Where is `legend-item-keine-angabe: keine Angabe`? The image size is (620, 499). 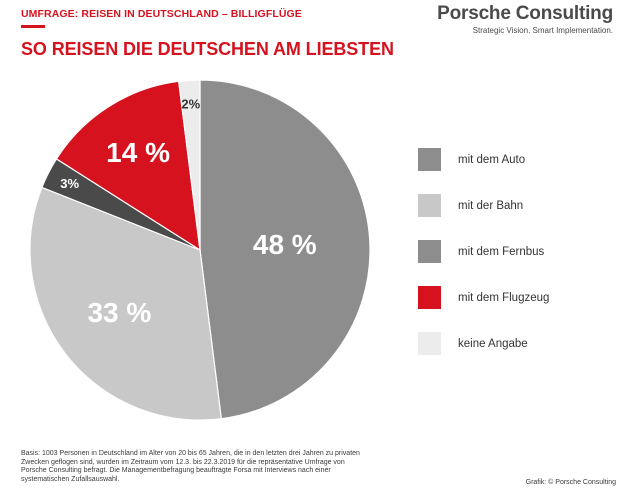
legend-item-keine-angabe: keine Angabe is located at coordinates (483, 343).